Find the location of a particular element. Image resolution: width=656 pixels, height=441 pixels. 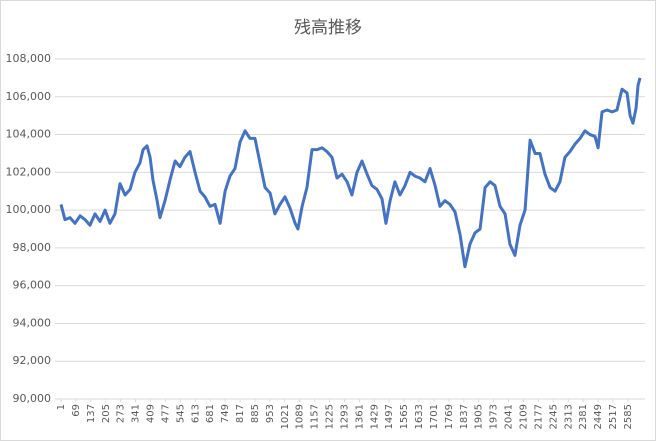

x-tick-label: 2041 is located at coordinates (509, 416).